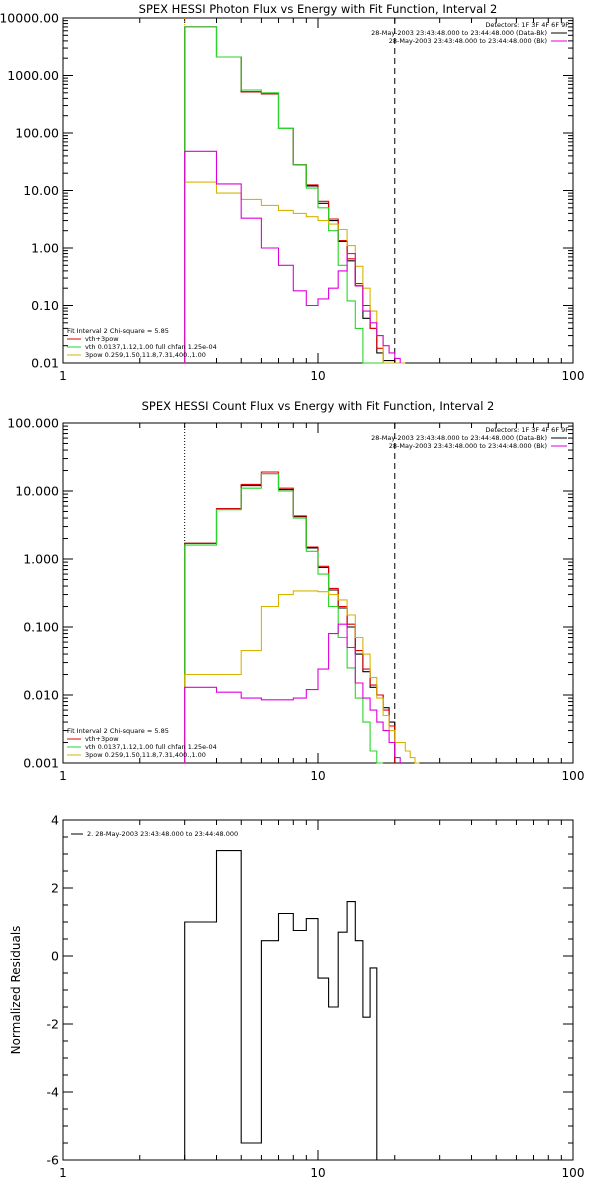  Describe the element at coordinates (41, 695) in the screenshot. I see `y-tick-label: 0.010` at that location.